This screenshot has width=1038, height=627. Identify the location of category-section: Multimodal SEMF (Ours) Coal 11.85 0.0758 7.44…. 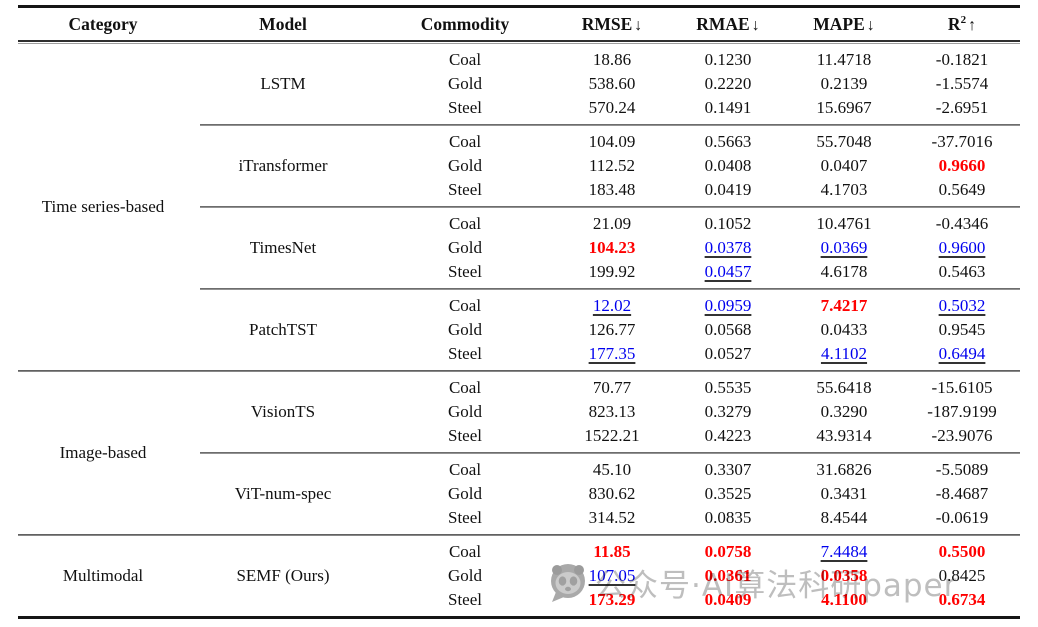
(519, 576).